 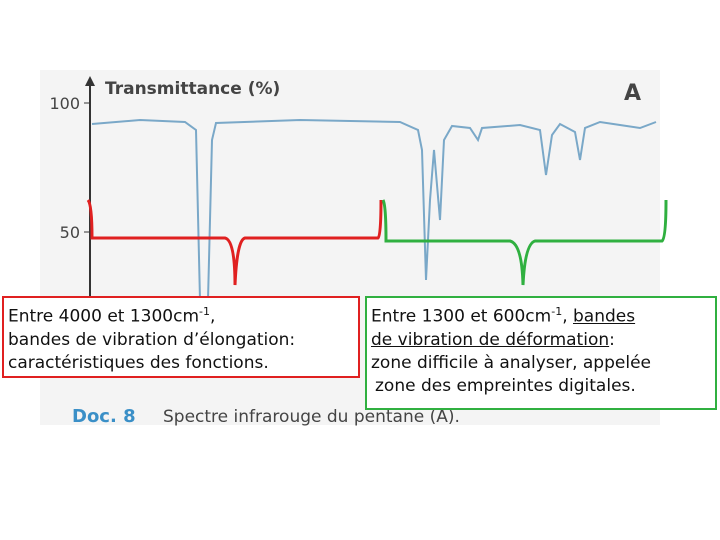 I want to click on text-line: Entre 1300 et 600cm-1, bandes, so click(x=541, y=314).